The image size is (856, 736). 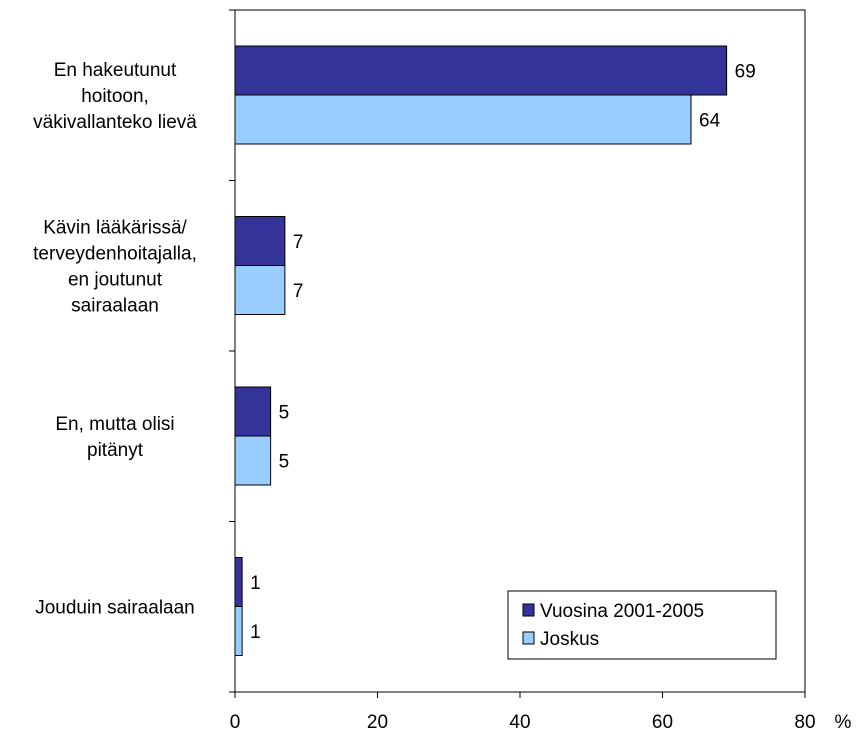 What do you see at coordinates (804, 722) in the screenshot?
I see `x-tick-label: 80` at bounding box center [804, 722].